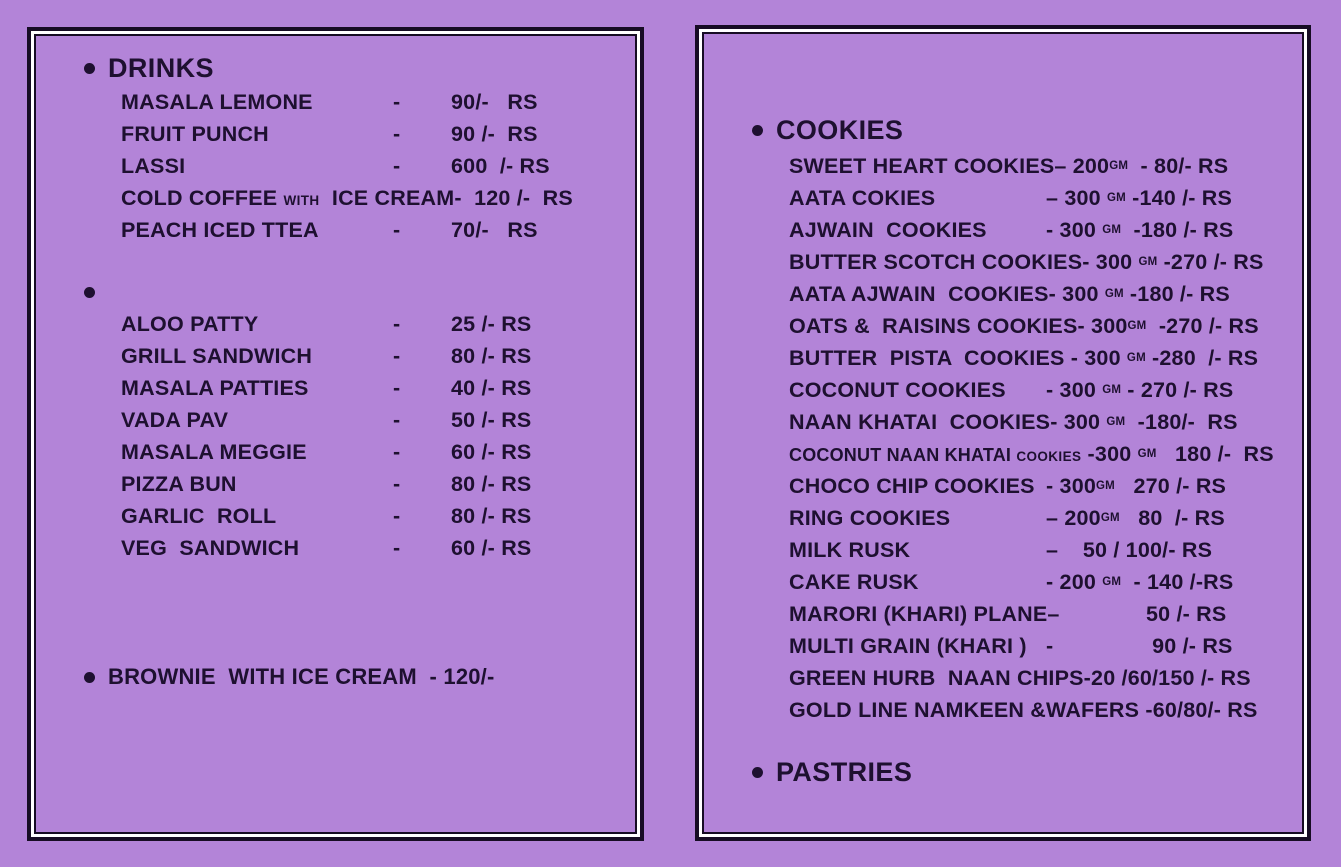 Image resolution: width=1341 pixels, height=867 pixels. I want to click on menu-item-row: MILK RUSK – 50 / 100/- RS, so click(1003, 550).